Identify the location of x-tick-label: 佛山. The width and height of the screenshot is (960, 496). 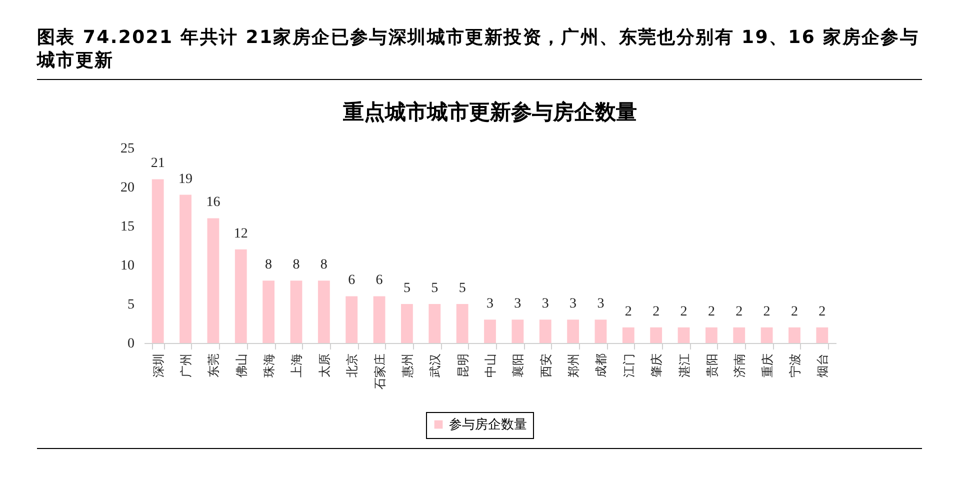
(241, 366).